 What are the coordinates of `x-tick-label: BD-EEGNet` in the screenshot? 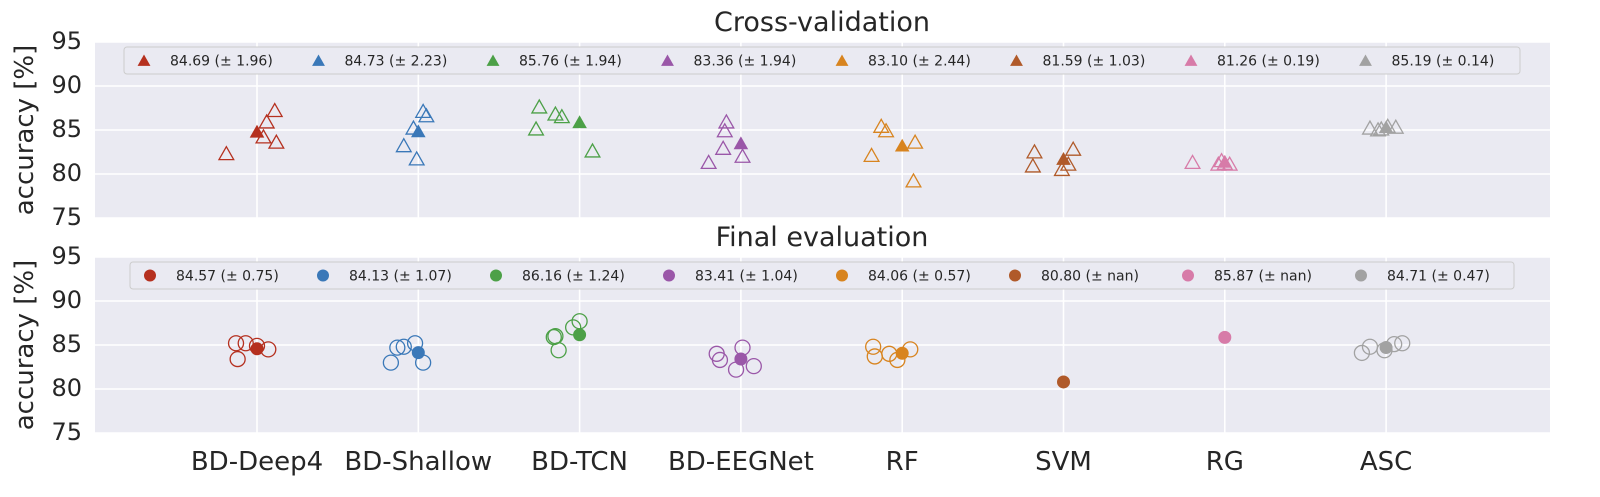 It's located at (741, 462).